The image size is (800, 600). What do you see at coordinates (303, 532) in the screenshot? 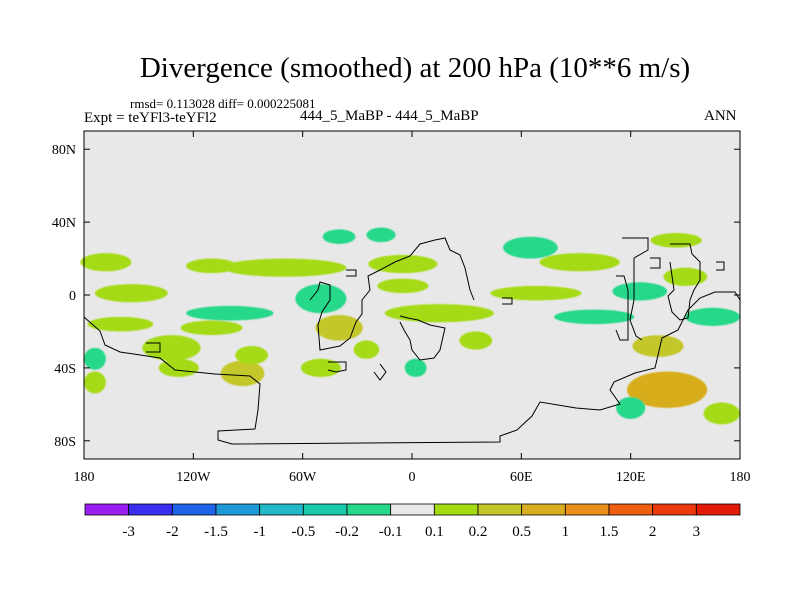
I see `colorbar-label-5: -0.5` at bounding box center [303, 532].